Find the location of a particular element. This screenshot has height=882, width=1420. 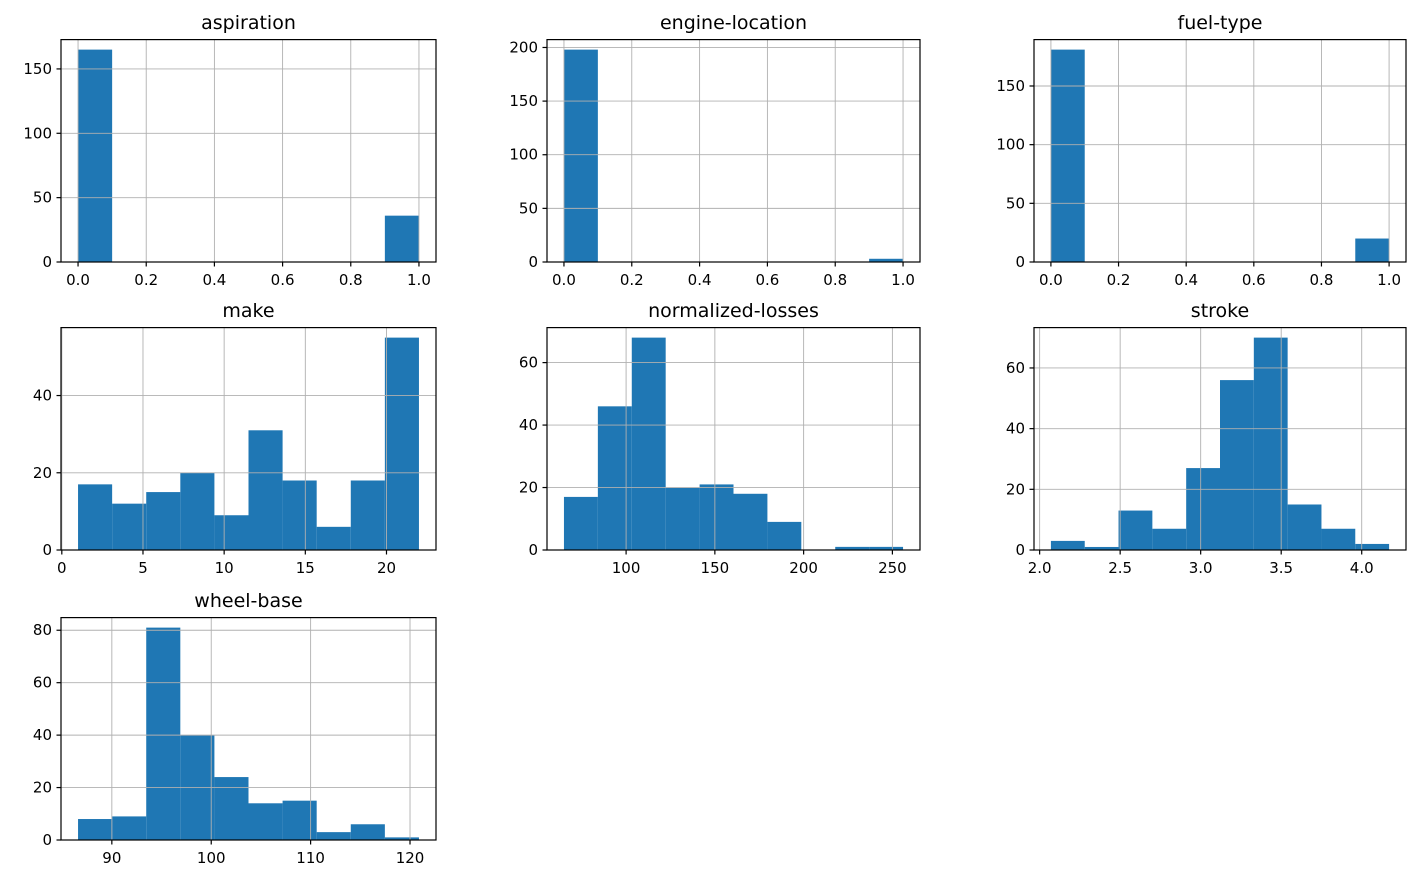

plot-title-aspiration: aspiration is located at coordinates (248, 23).